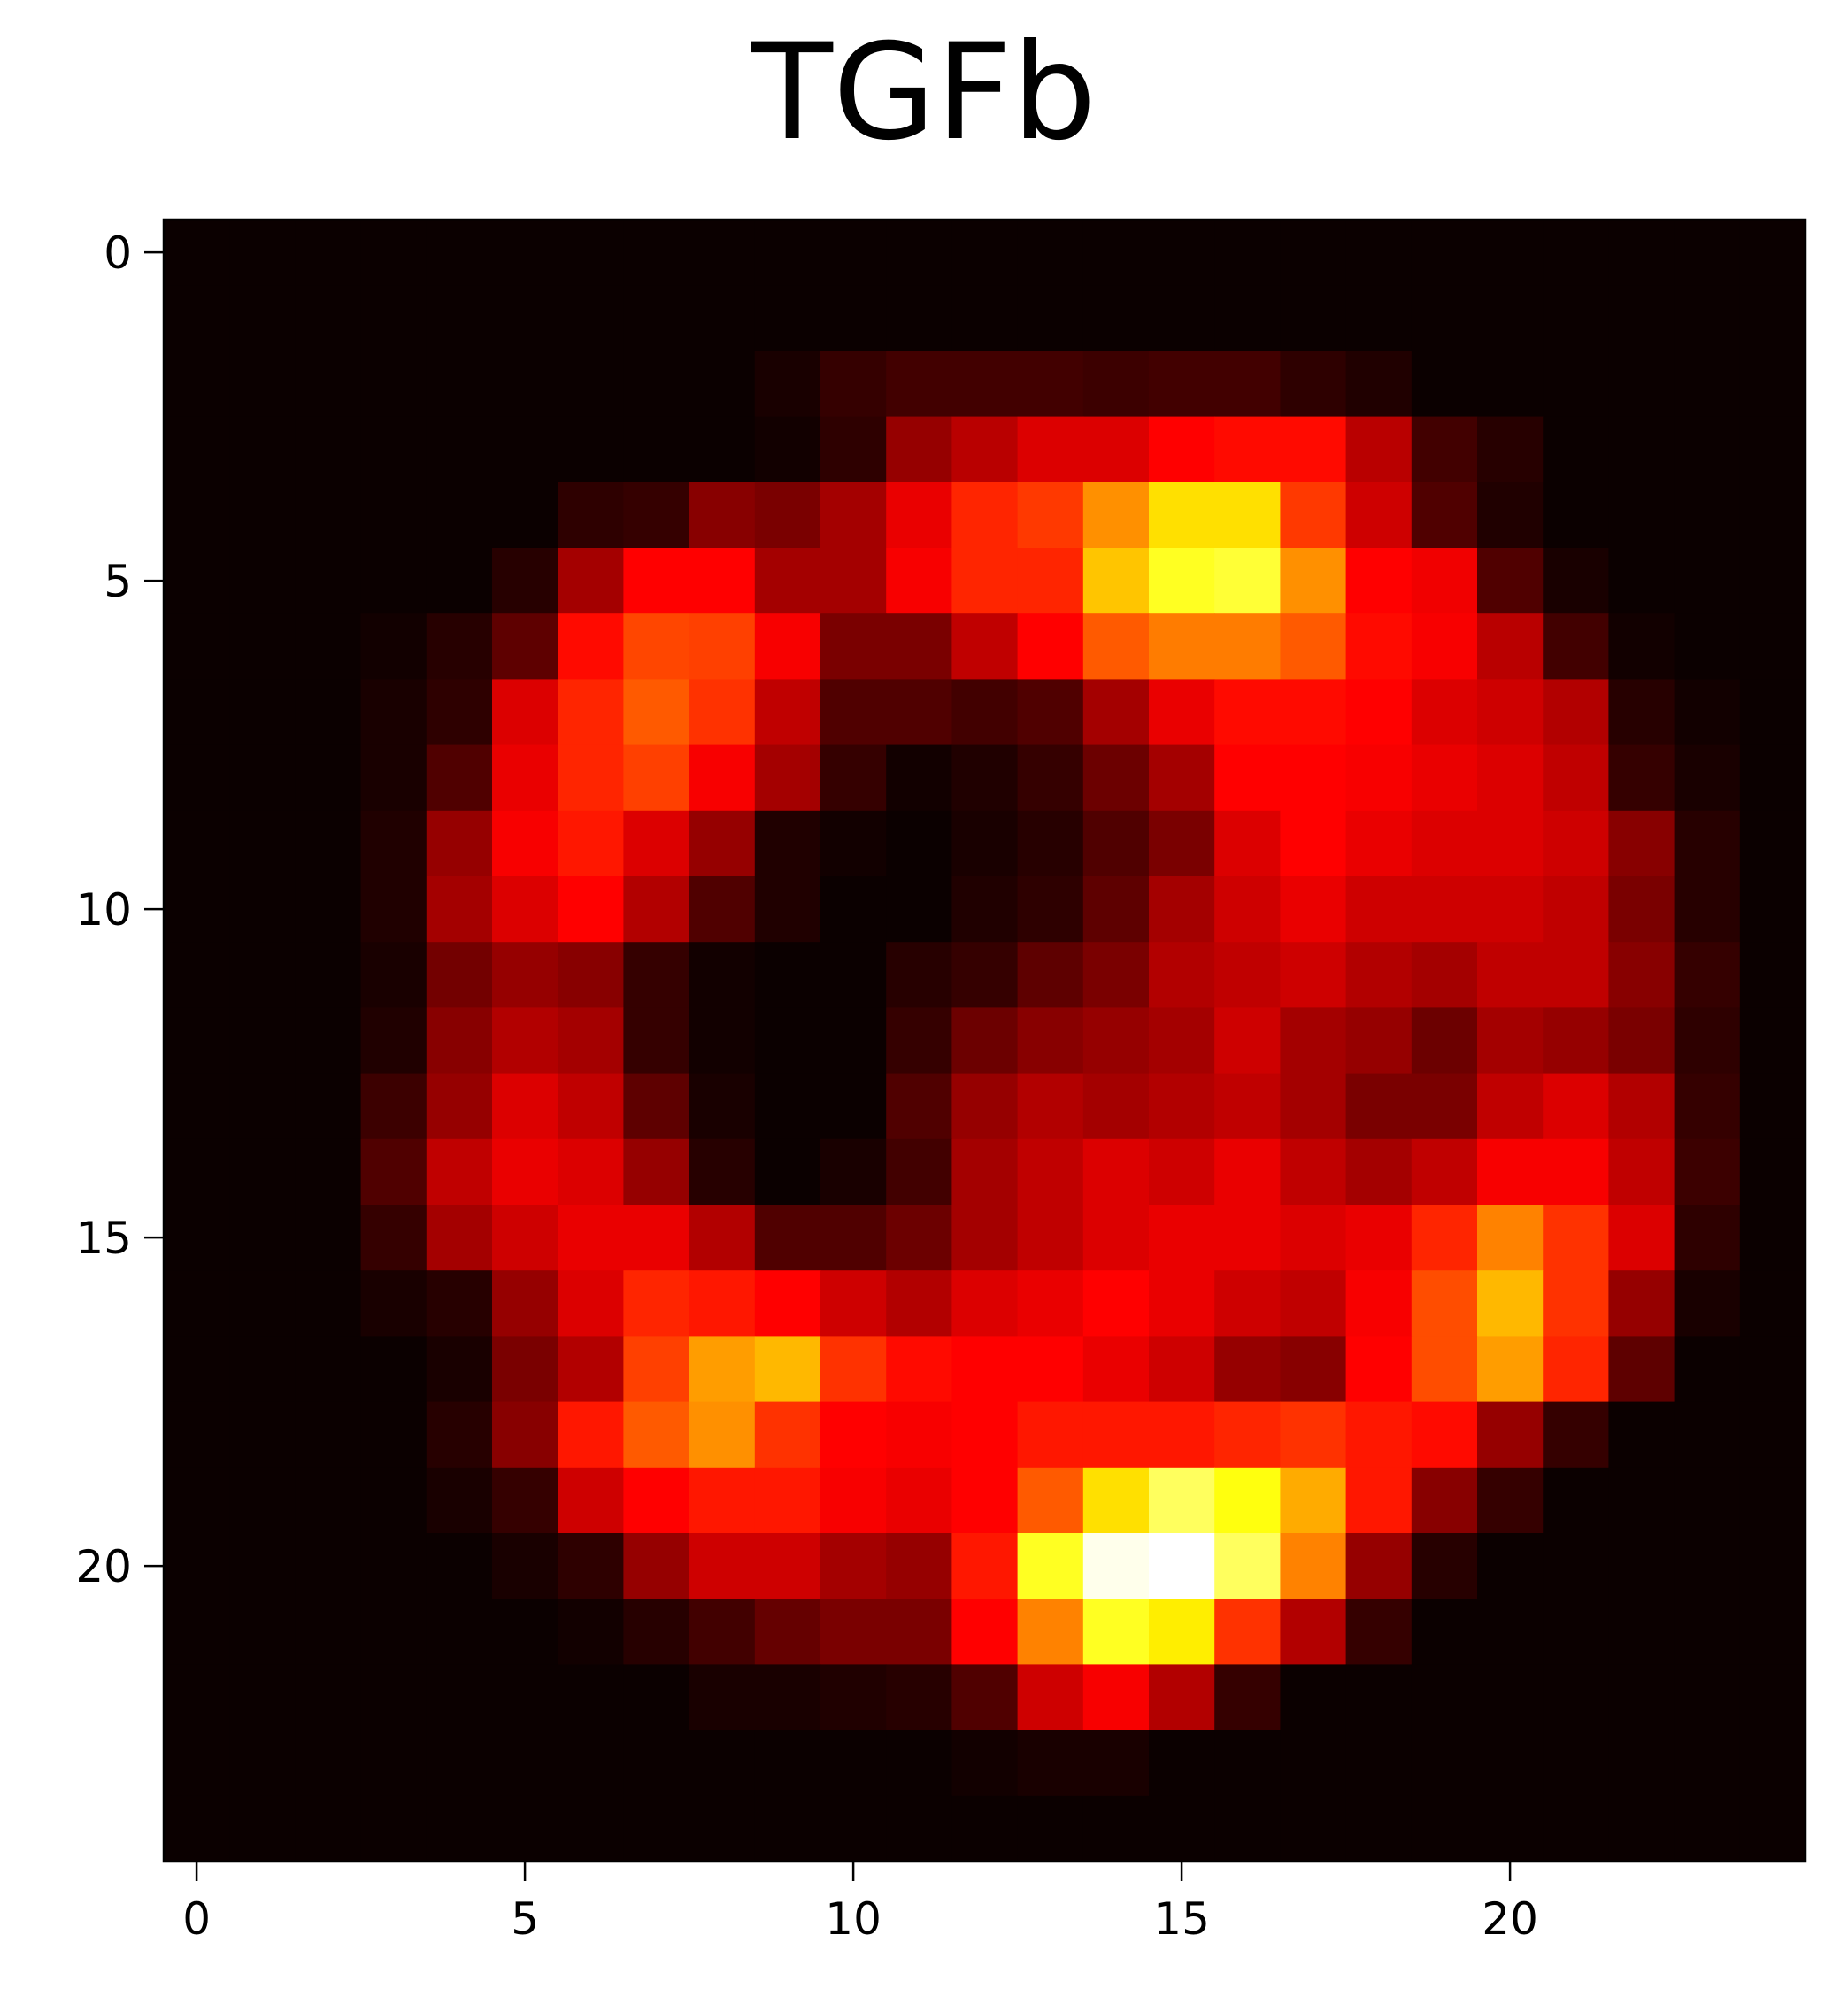 This screenshot has height=2004, width=1848. What do you see at coordinates (394, 1238) in the screenshot?
I see `heatmap-cell-r15-c3` at bounding box center [394, 1238].